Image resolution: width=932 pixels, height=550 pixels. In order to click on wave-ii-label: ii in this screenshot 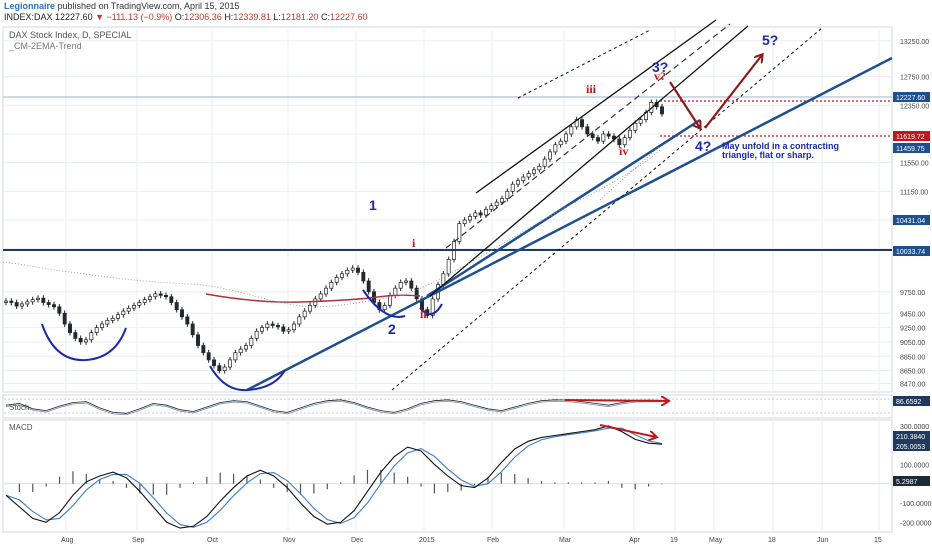, I will do `click(423, 314)`.